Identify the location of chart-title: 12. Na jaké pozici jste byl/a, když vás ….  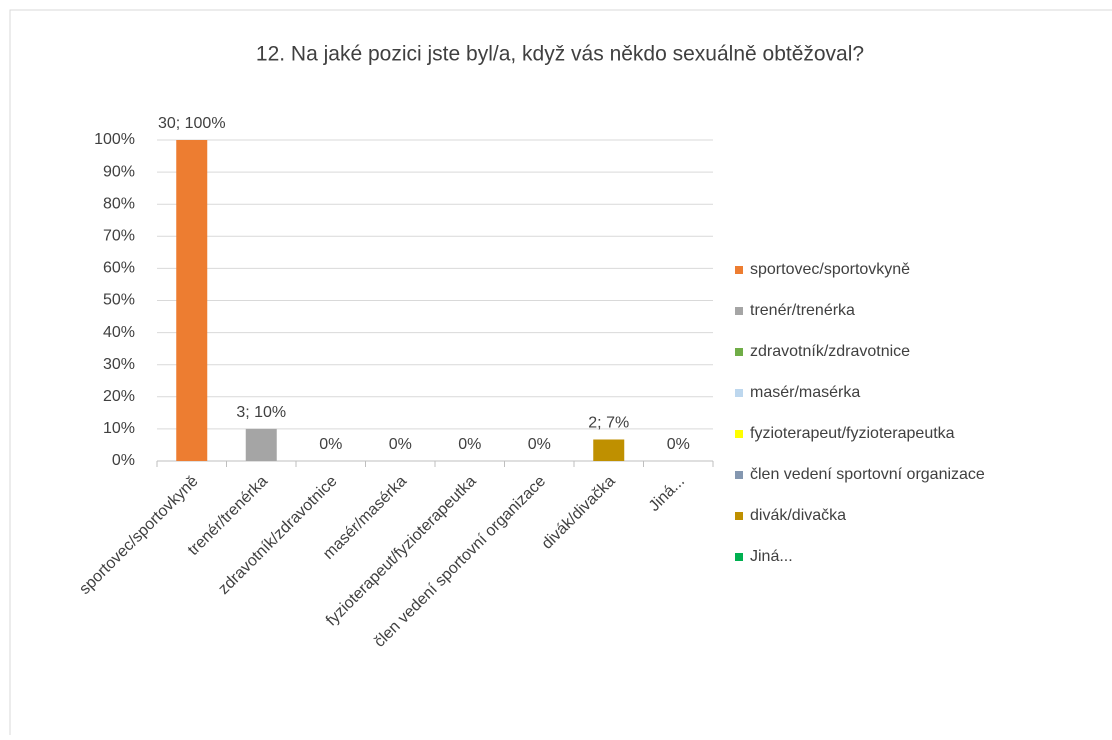
(560, 54).